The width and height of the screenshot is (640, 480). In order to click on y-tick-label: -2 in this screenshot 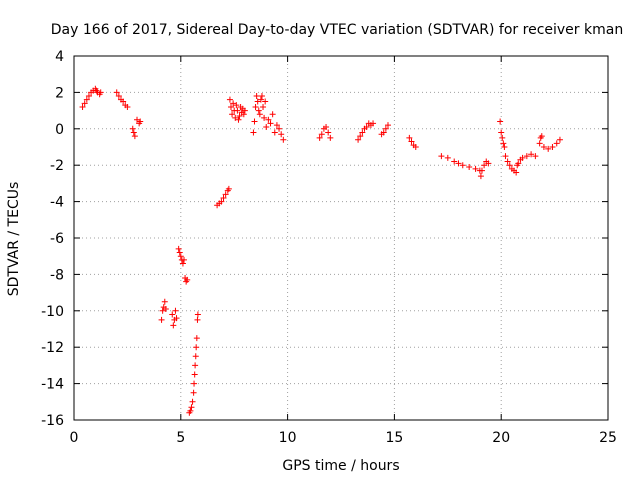, I will do `click(57, 166)`.